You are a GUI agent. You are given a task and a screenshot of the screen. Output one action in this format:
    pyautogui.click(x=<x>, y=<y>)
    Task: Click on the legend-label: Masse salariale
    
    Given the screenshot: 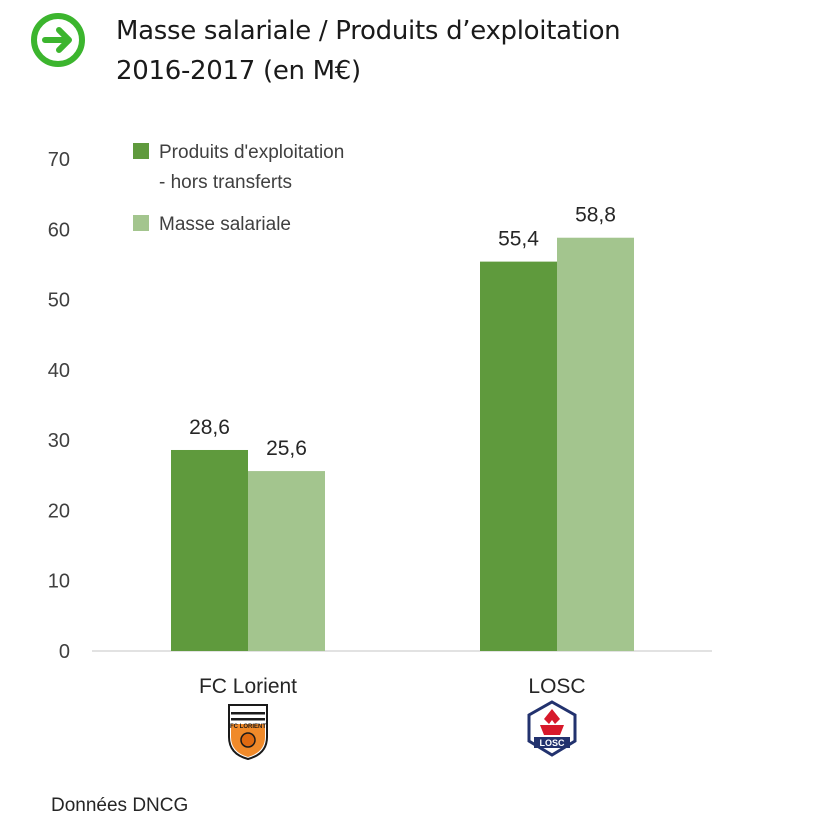 What is the action you would take?
    pyautogui.click(x=225, y=224)
    